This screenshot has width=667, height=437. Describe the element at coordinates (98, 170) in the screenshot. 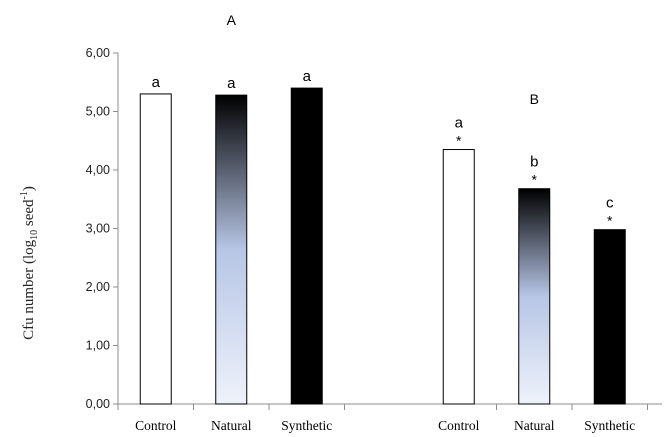

I see `y-tick-label: 4,00` at that location.